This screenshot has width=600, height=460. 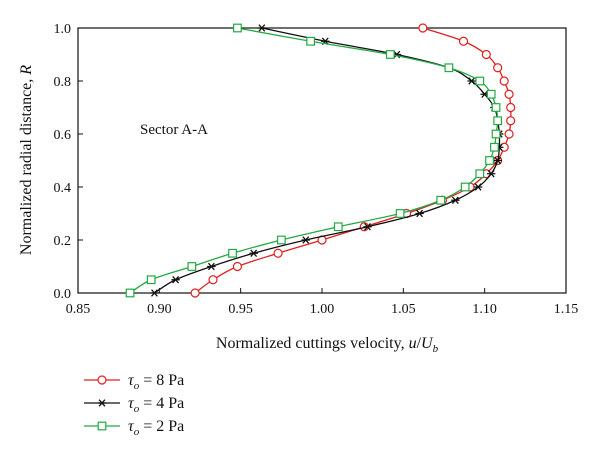 I want to click on y-tick-label: 0.6, so click(x=63, y=135).